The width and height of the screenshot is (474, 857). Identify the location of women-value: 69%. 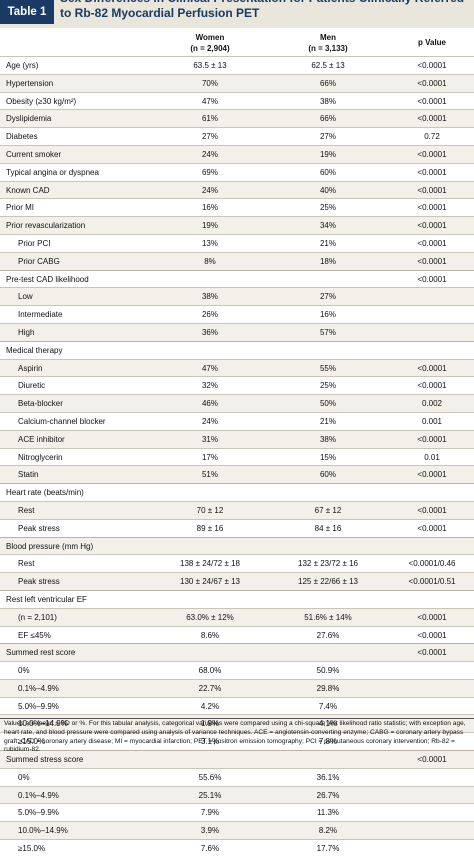
(209, 172).